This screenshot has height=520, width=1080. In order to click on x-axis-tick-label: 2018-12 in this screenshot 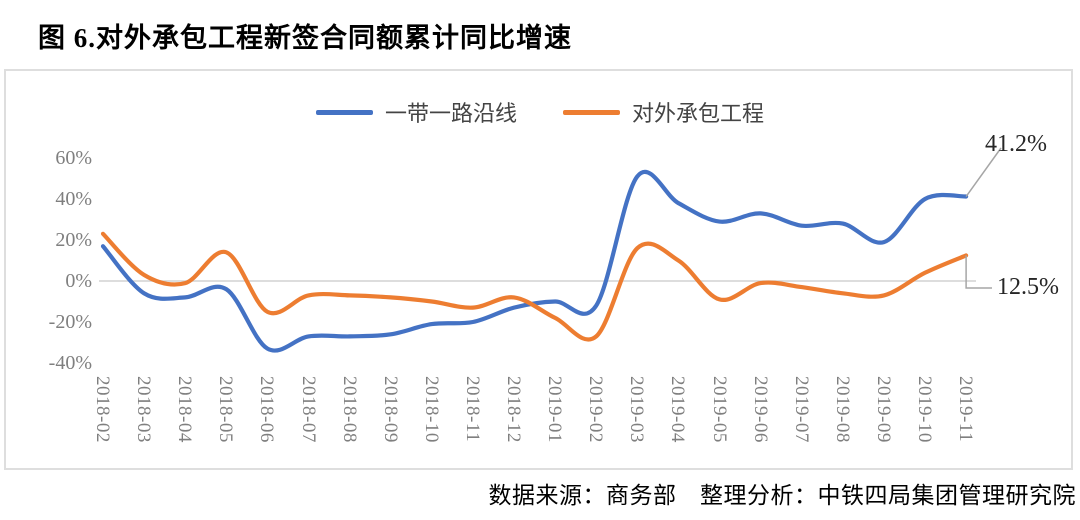, I will do `click(513, 409)`.